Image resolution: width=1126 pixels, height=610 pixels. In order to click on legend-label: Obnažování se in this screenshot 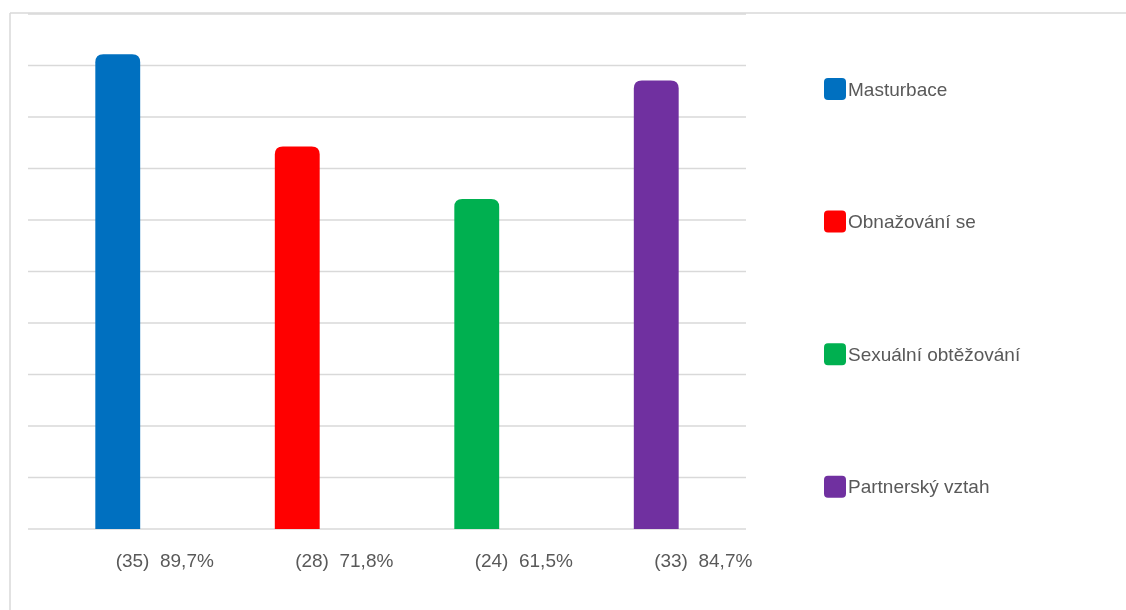, I will do `click(912, 222)`.